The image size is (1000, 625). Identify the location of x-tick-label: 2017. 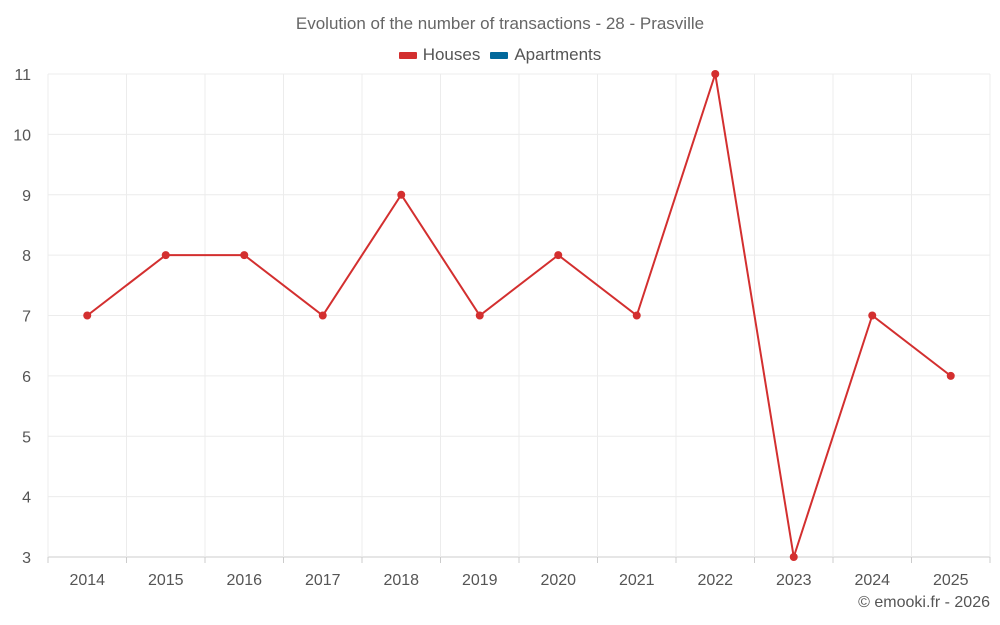
(323, 580).